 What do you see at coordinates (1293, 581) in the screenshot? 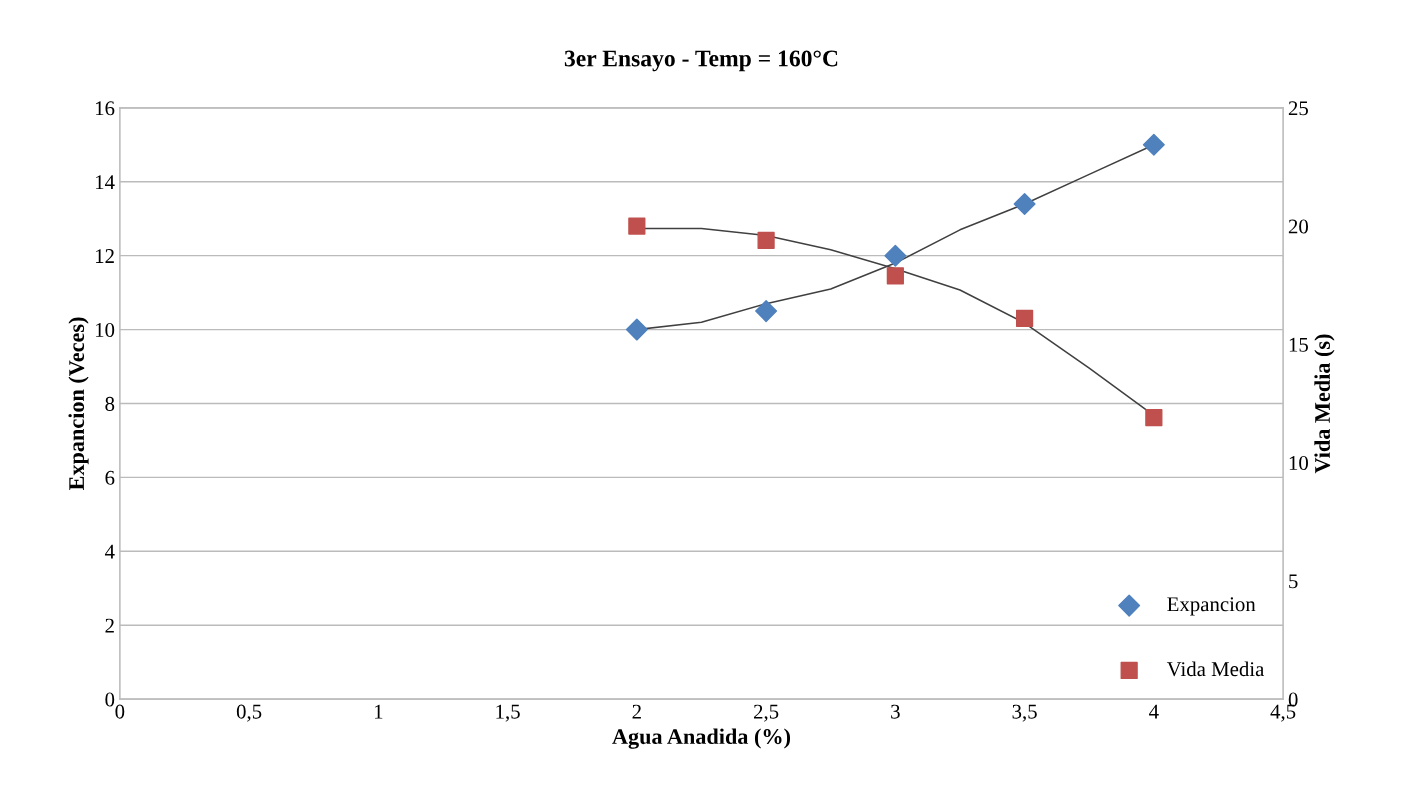
I see `y2-tick-label: 5` at bounding box center [1293, 581].